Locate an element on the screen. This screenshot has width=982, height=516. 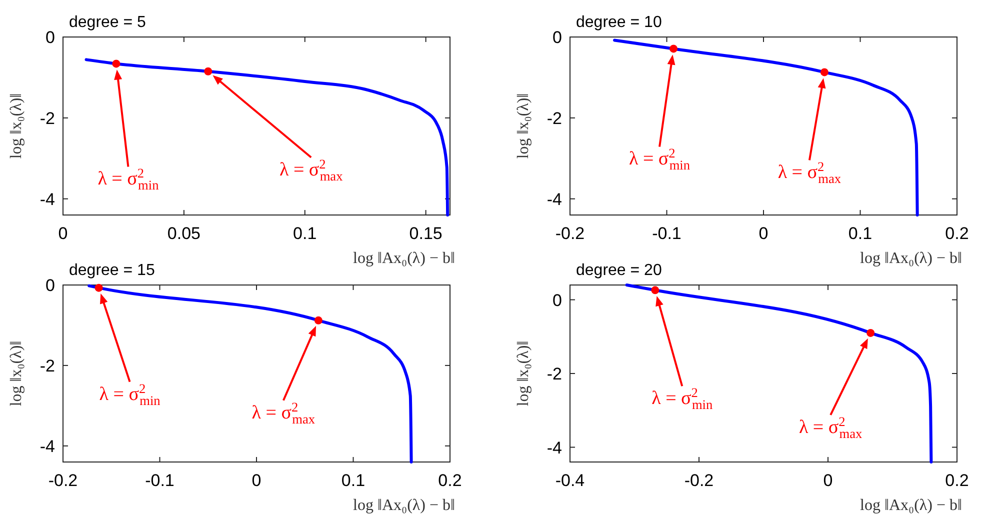
chart-title: degree = 5 is located at coordinates (107, 22).